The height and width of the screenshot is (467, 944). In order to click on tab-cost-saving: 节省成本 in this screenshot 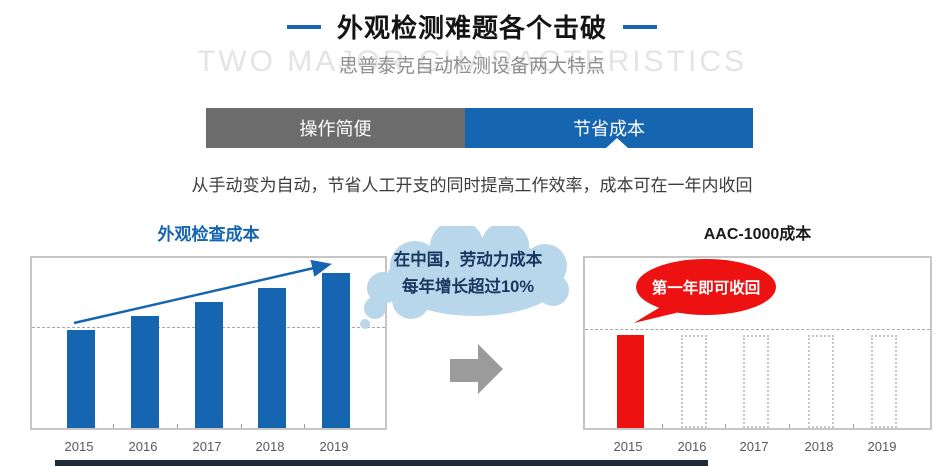, I will do `click(609, 128)`.